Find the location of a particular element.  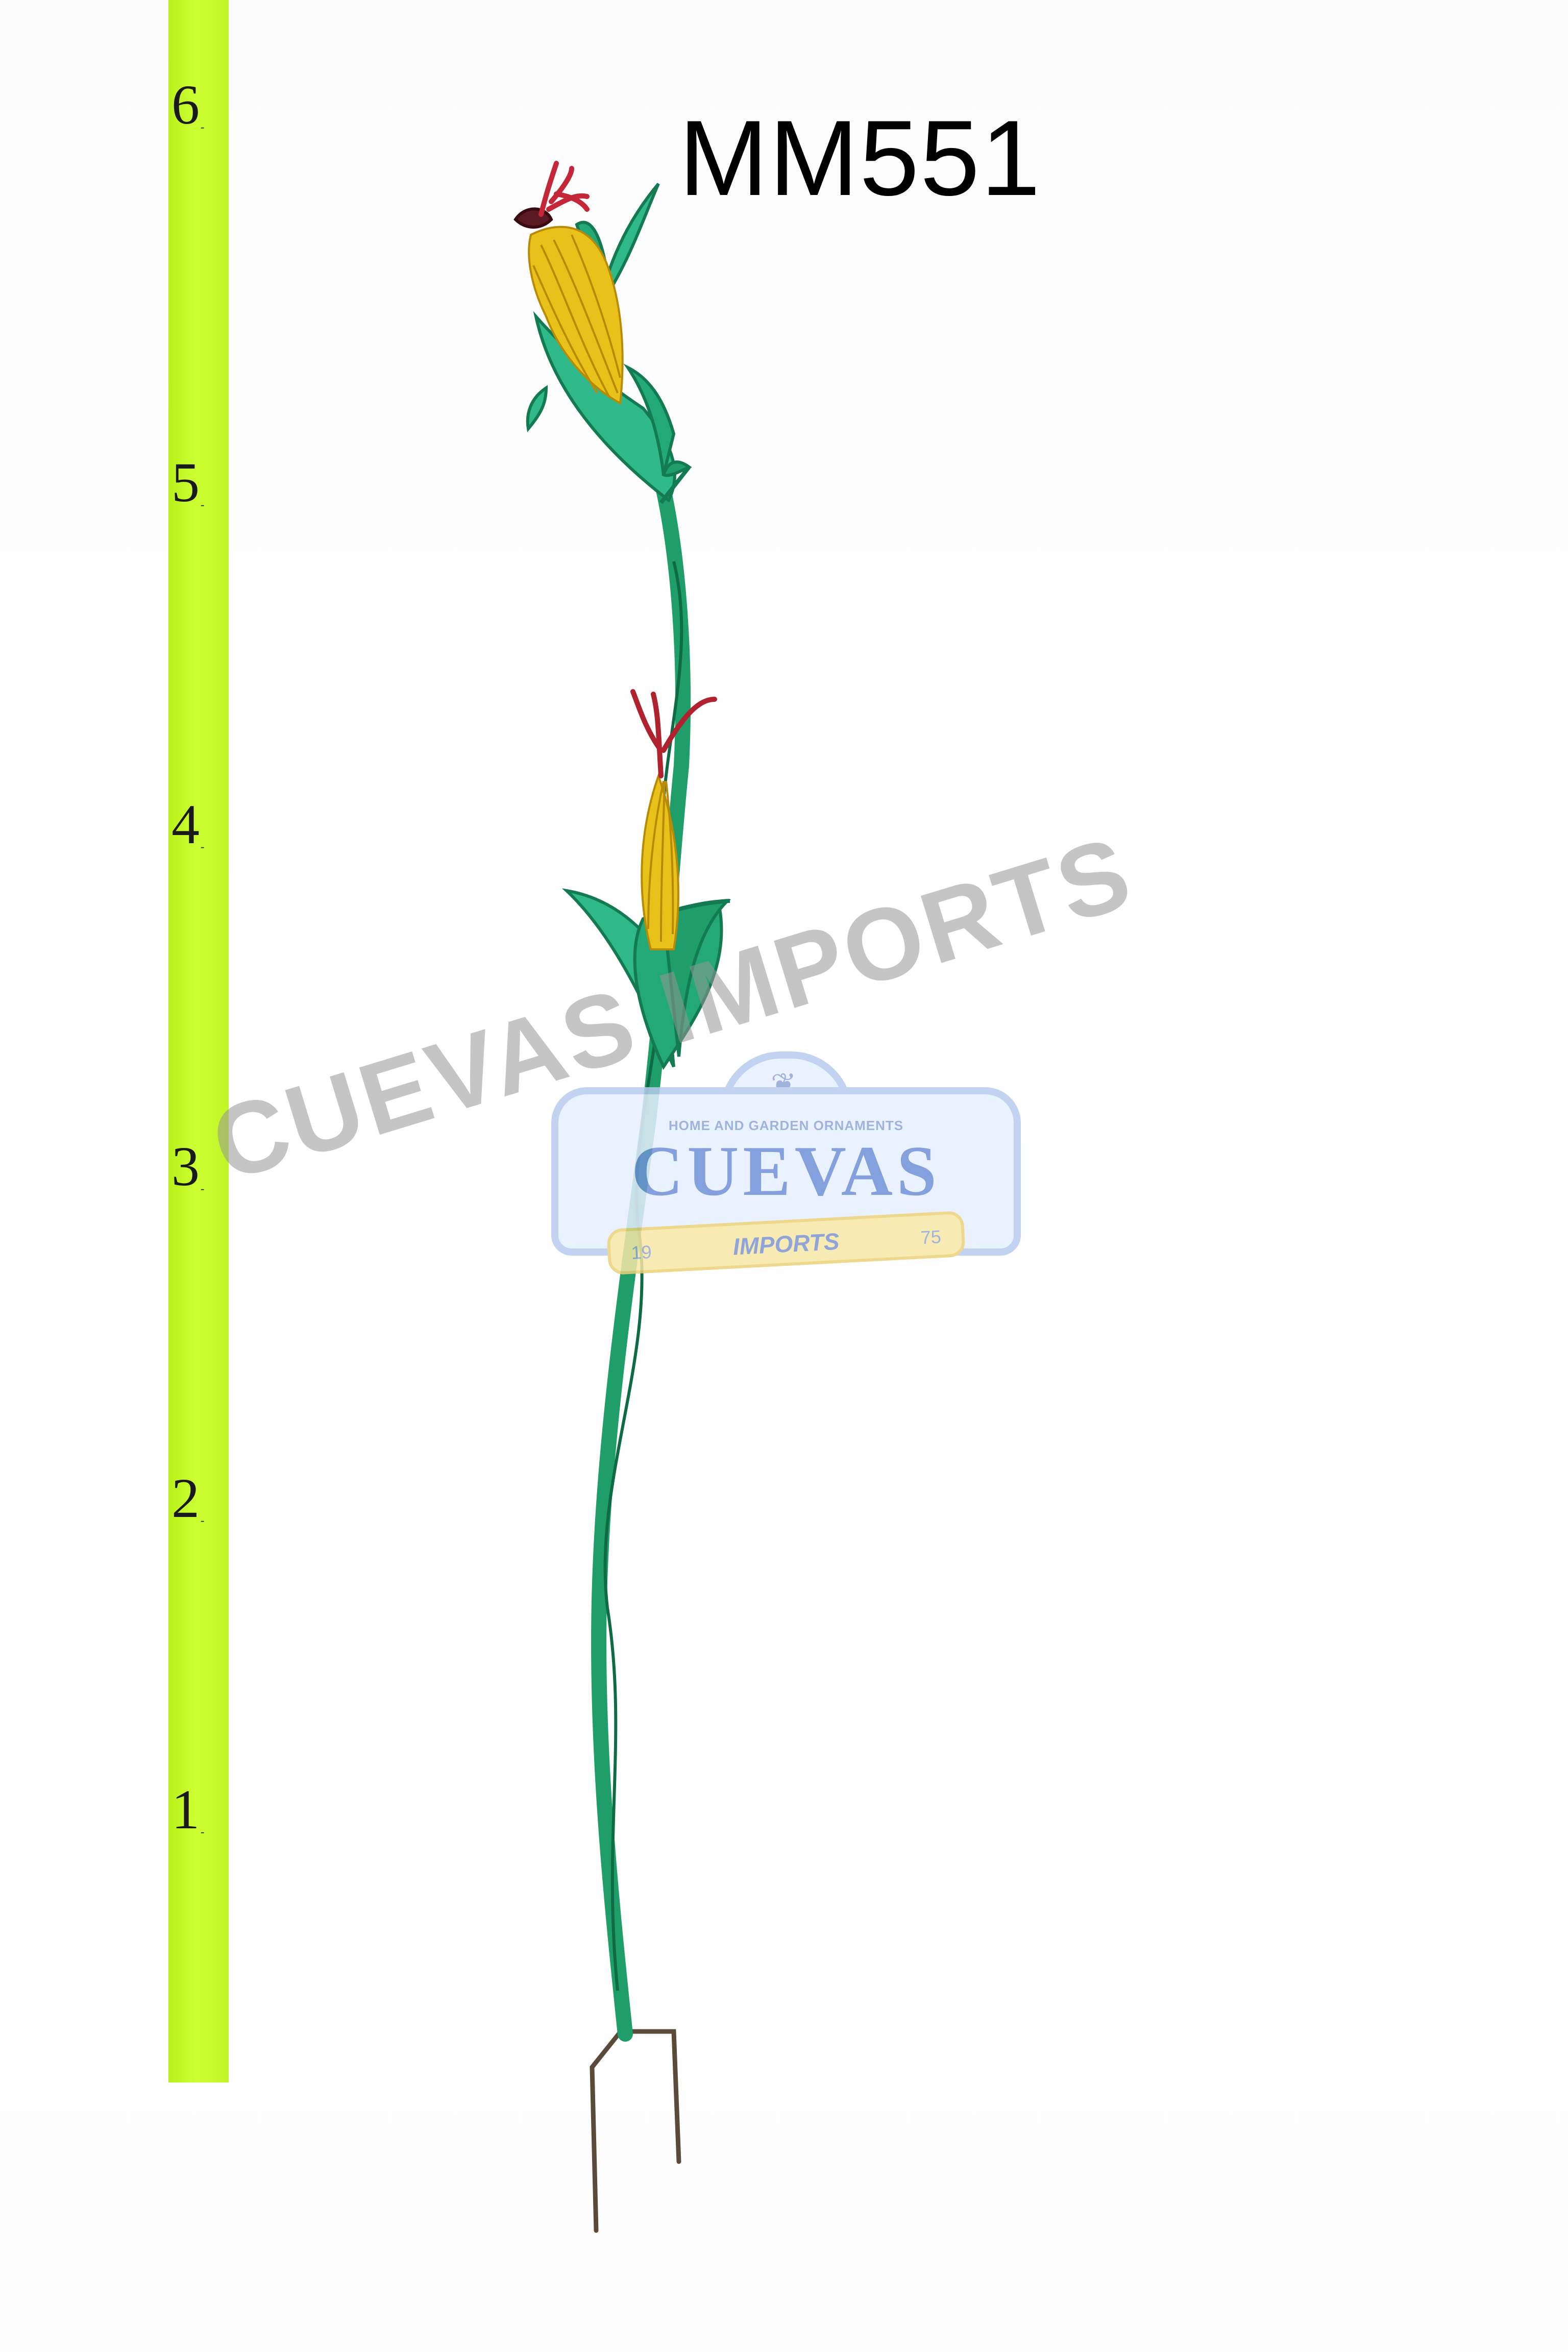

upper-corn-ear is located at coordinates (576, 315).